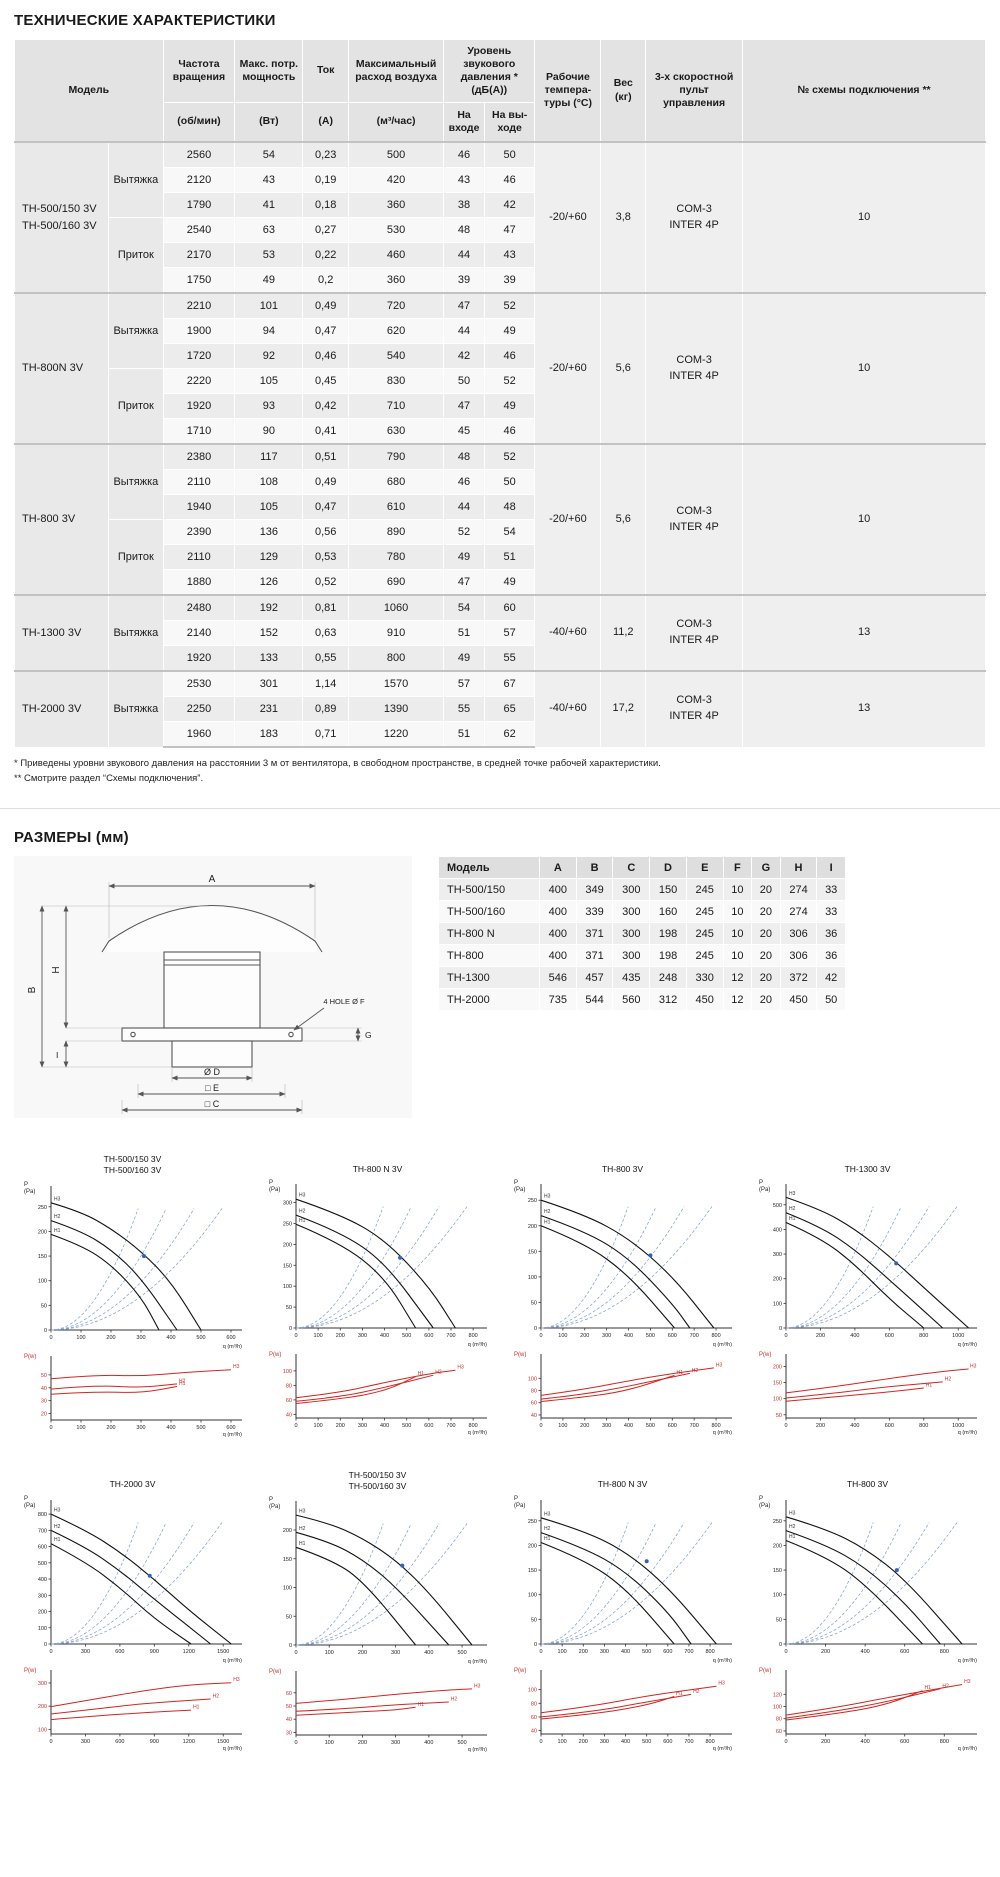  Describe the element at coordinates (509, 734) in the screenshot. I see `spec-value: 62` at that location.